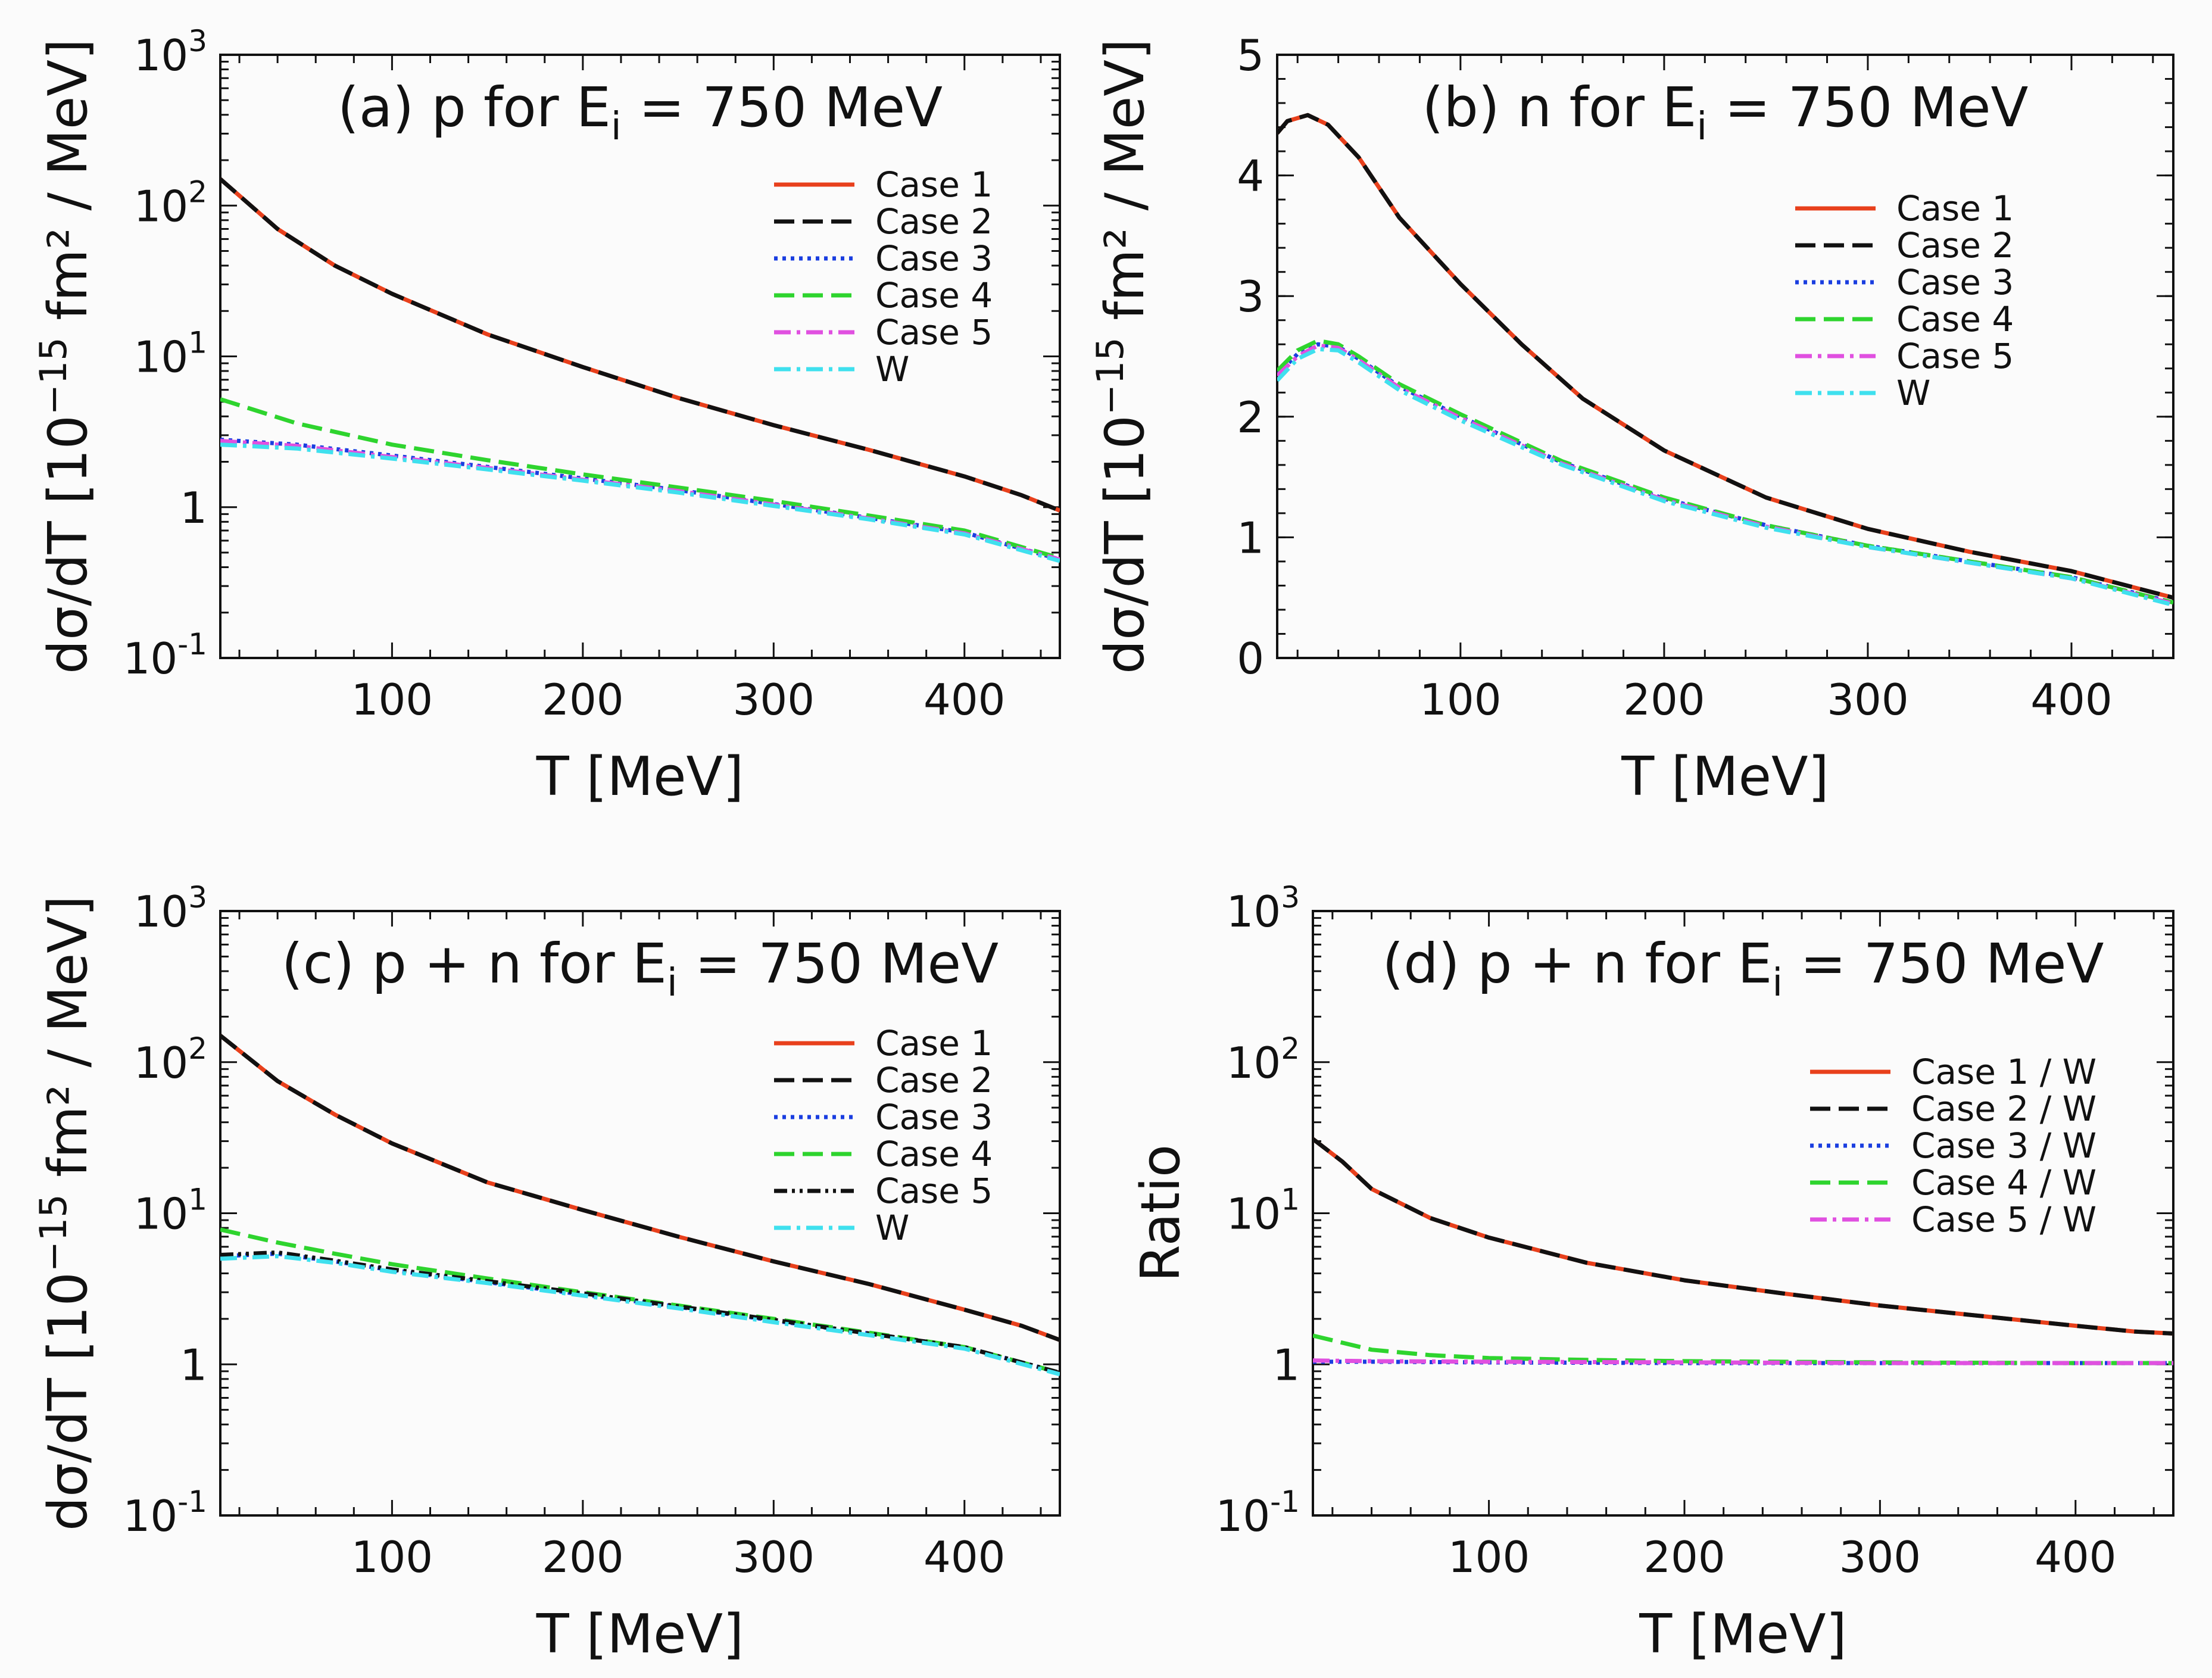 Image resolution: width=2212 pixels, height=1678 pixels. I want to click on y-axis-label-main: Ratio, so click(1161, 1213).